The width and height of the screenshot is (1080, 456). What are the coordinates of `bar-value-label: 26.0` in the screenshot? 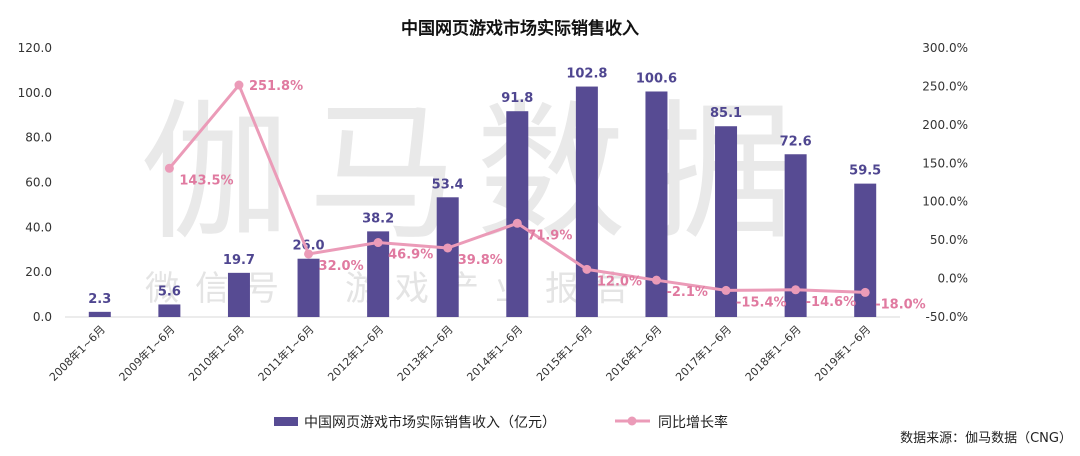 It's located at (309, 246).